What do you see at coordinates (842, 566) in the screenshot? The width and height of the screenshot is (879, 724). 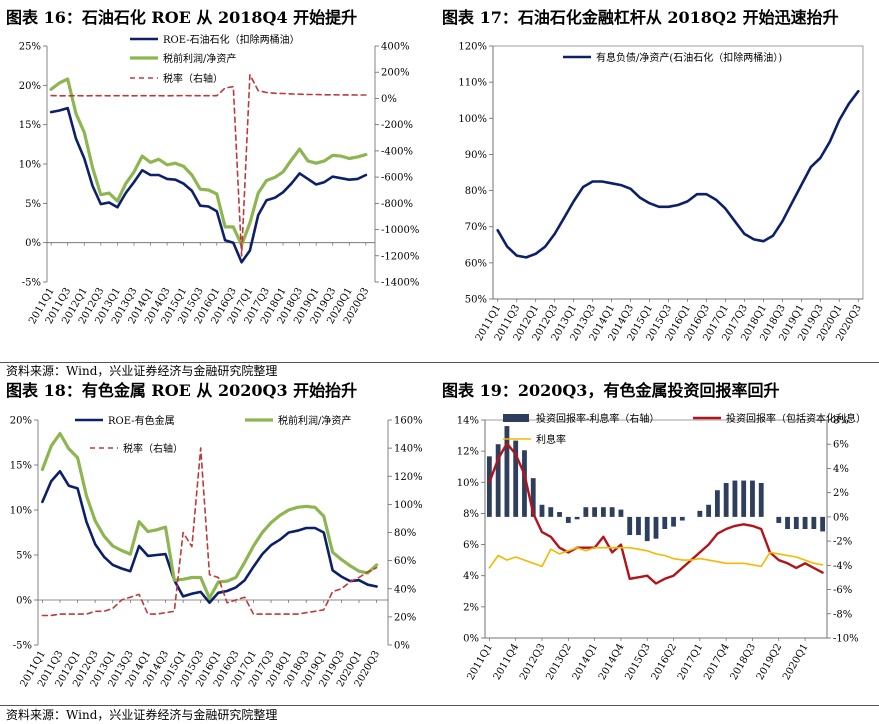 I see `c19-right-tick-label: -4%` at bounding box center [842, 566].